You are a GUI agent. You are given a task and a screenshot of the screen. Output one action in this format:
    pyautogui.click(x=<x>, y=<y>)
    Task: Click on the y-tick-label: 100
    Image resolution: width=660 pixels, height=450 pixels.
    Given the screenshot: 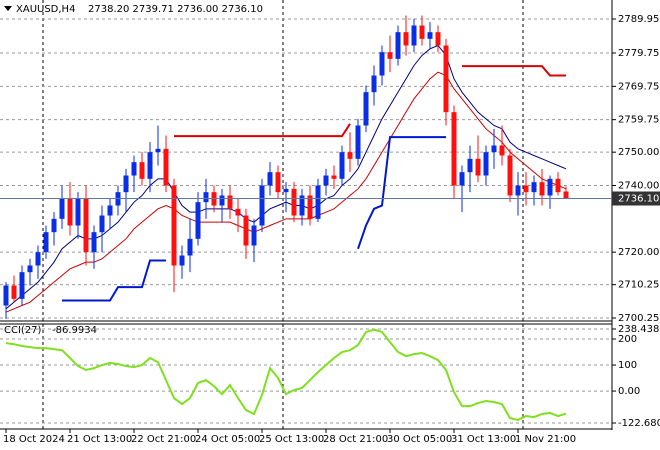 What is the action you would take?
    pyautogui.click(x=627, y=365)
    